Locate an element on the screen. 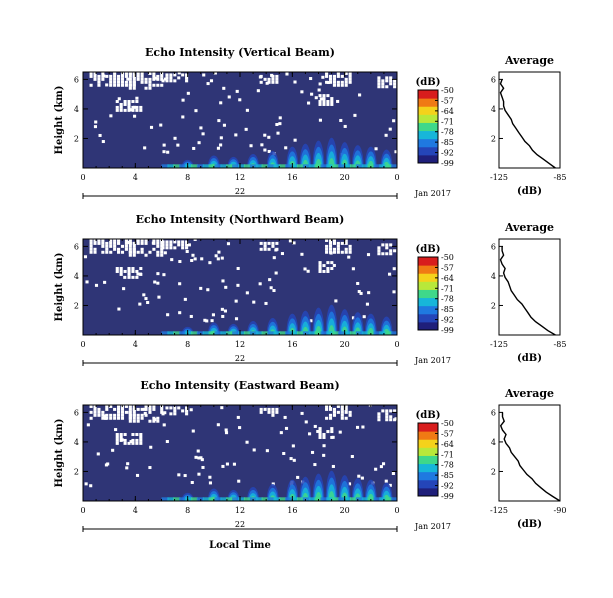 The width and height of the screenshot is (613, 598). colorbar-tick-label: -64 is located at coordinates (447, 111).